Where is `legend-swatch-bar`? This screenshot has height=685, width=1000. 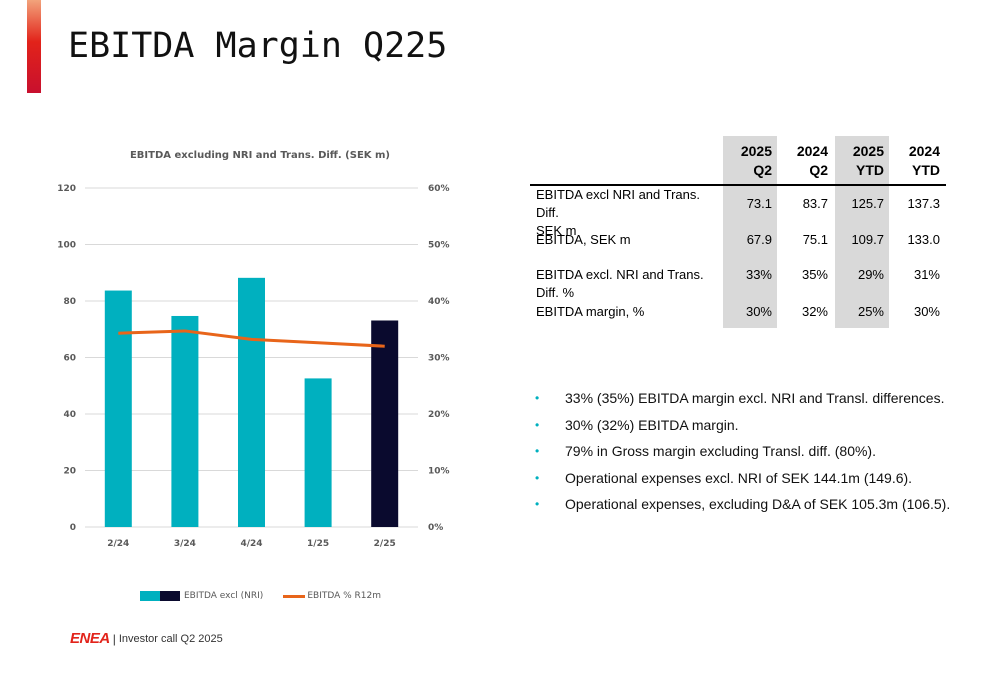 legend-swatch-bar is located at coordinates (150, 596).